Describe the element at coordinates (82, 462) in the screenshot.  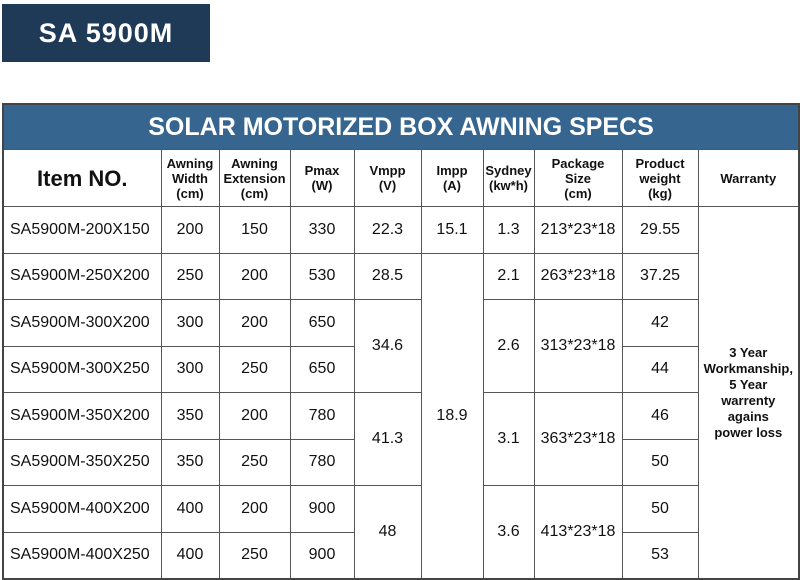
I see `cell: SA5900M-350X250` at that location.